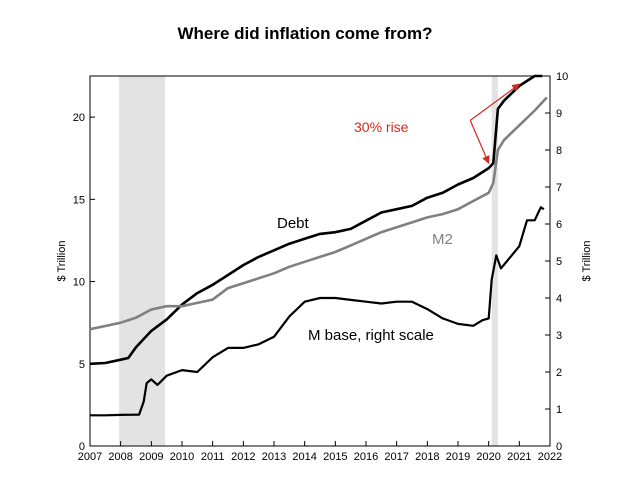  Describe the element at coordinates (243, 457) in the screenshot. I see `x-tick-label: 2012` at that location.